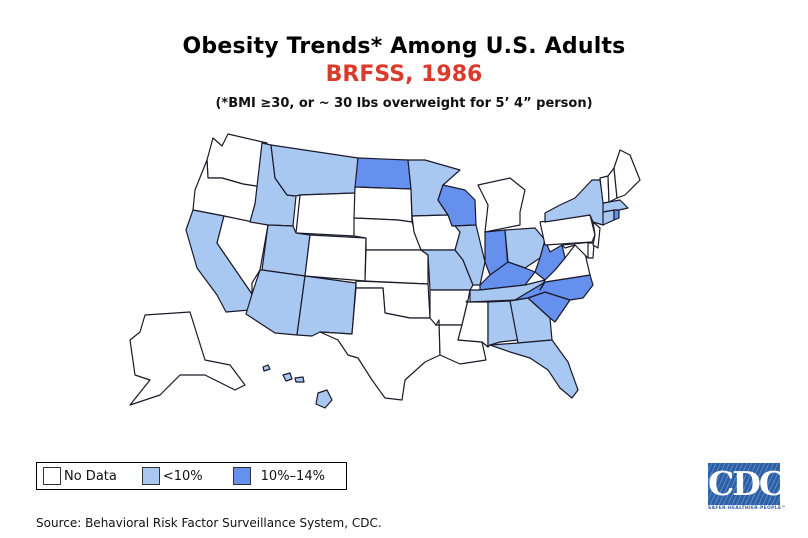  Describe the element at coordinates (292, 476) in the screenshot. I see `legend-label: 10%–14%` at that location.